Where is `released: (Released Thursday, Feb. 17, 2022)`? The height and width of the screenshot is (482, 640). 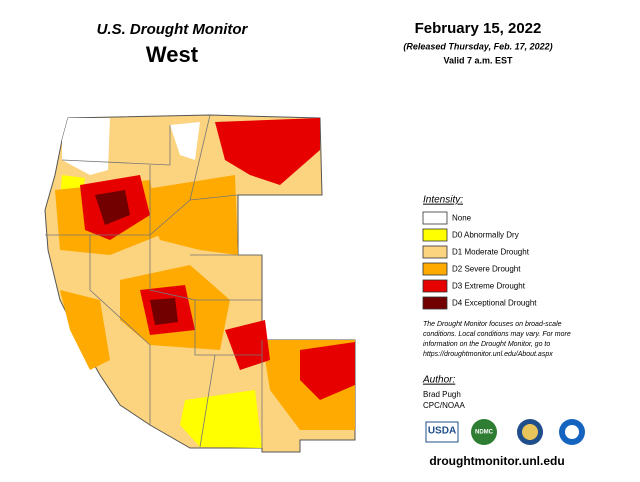
released: (Released Thursday, Feb. 17, 2022) is located at coordinates (477, 46).